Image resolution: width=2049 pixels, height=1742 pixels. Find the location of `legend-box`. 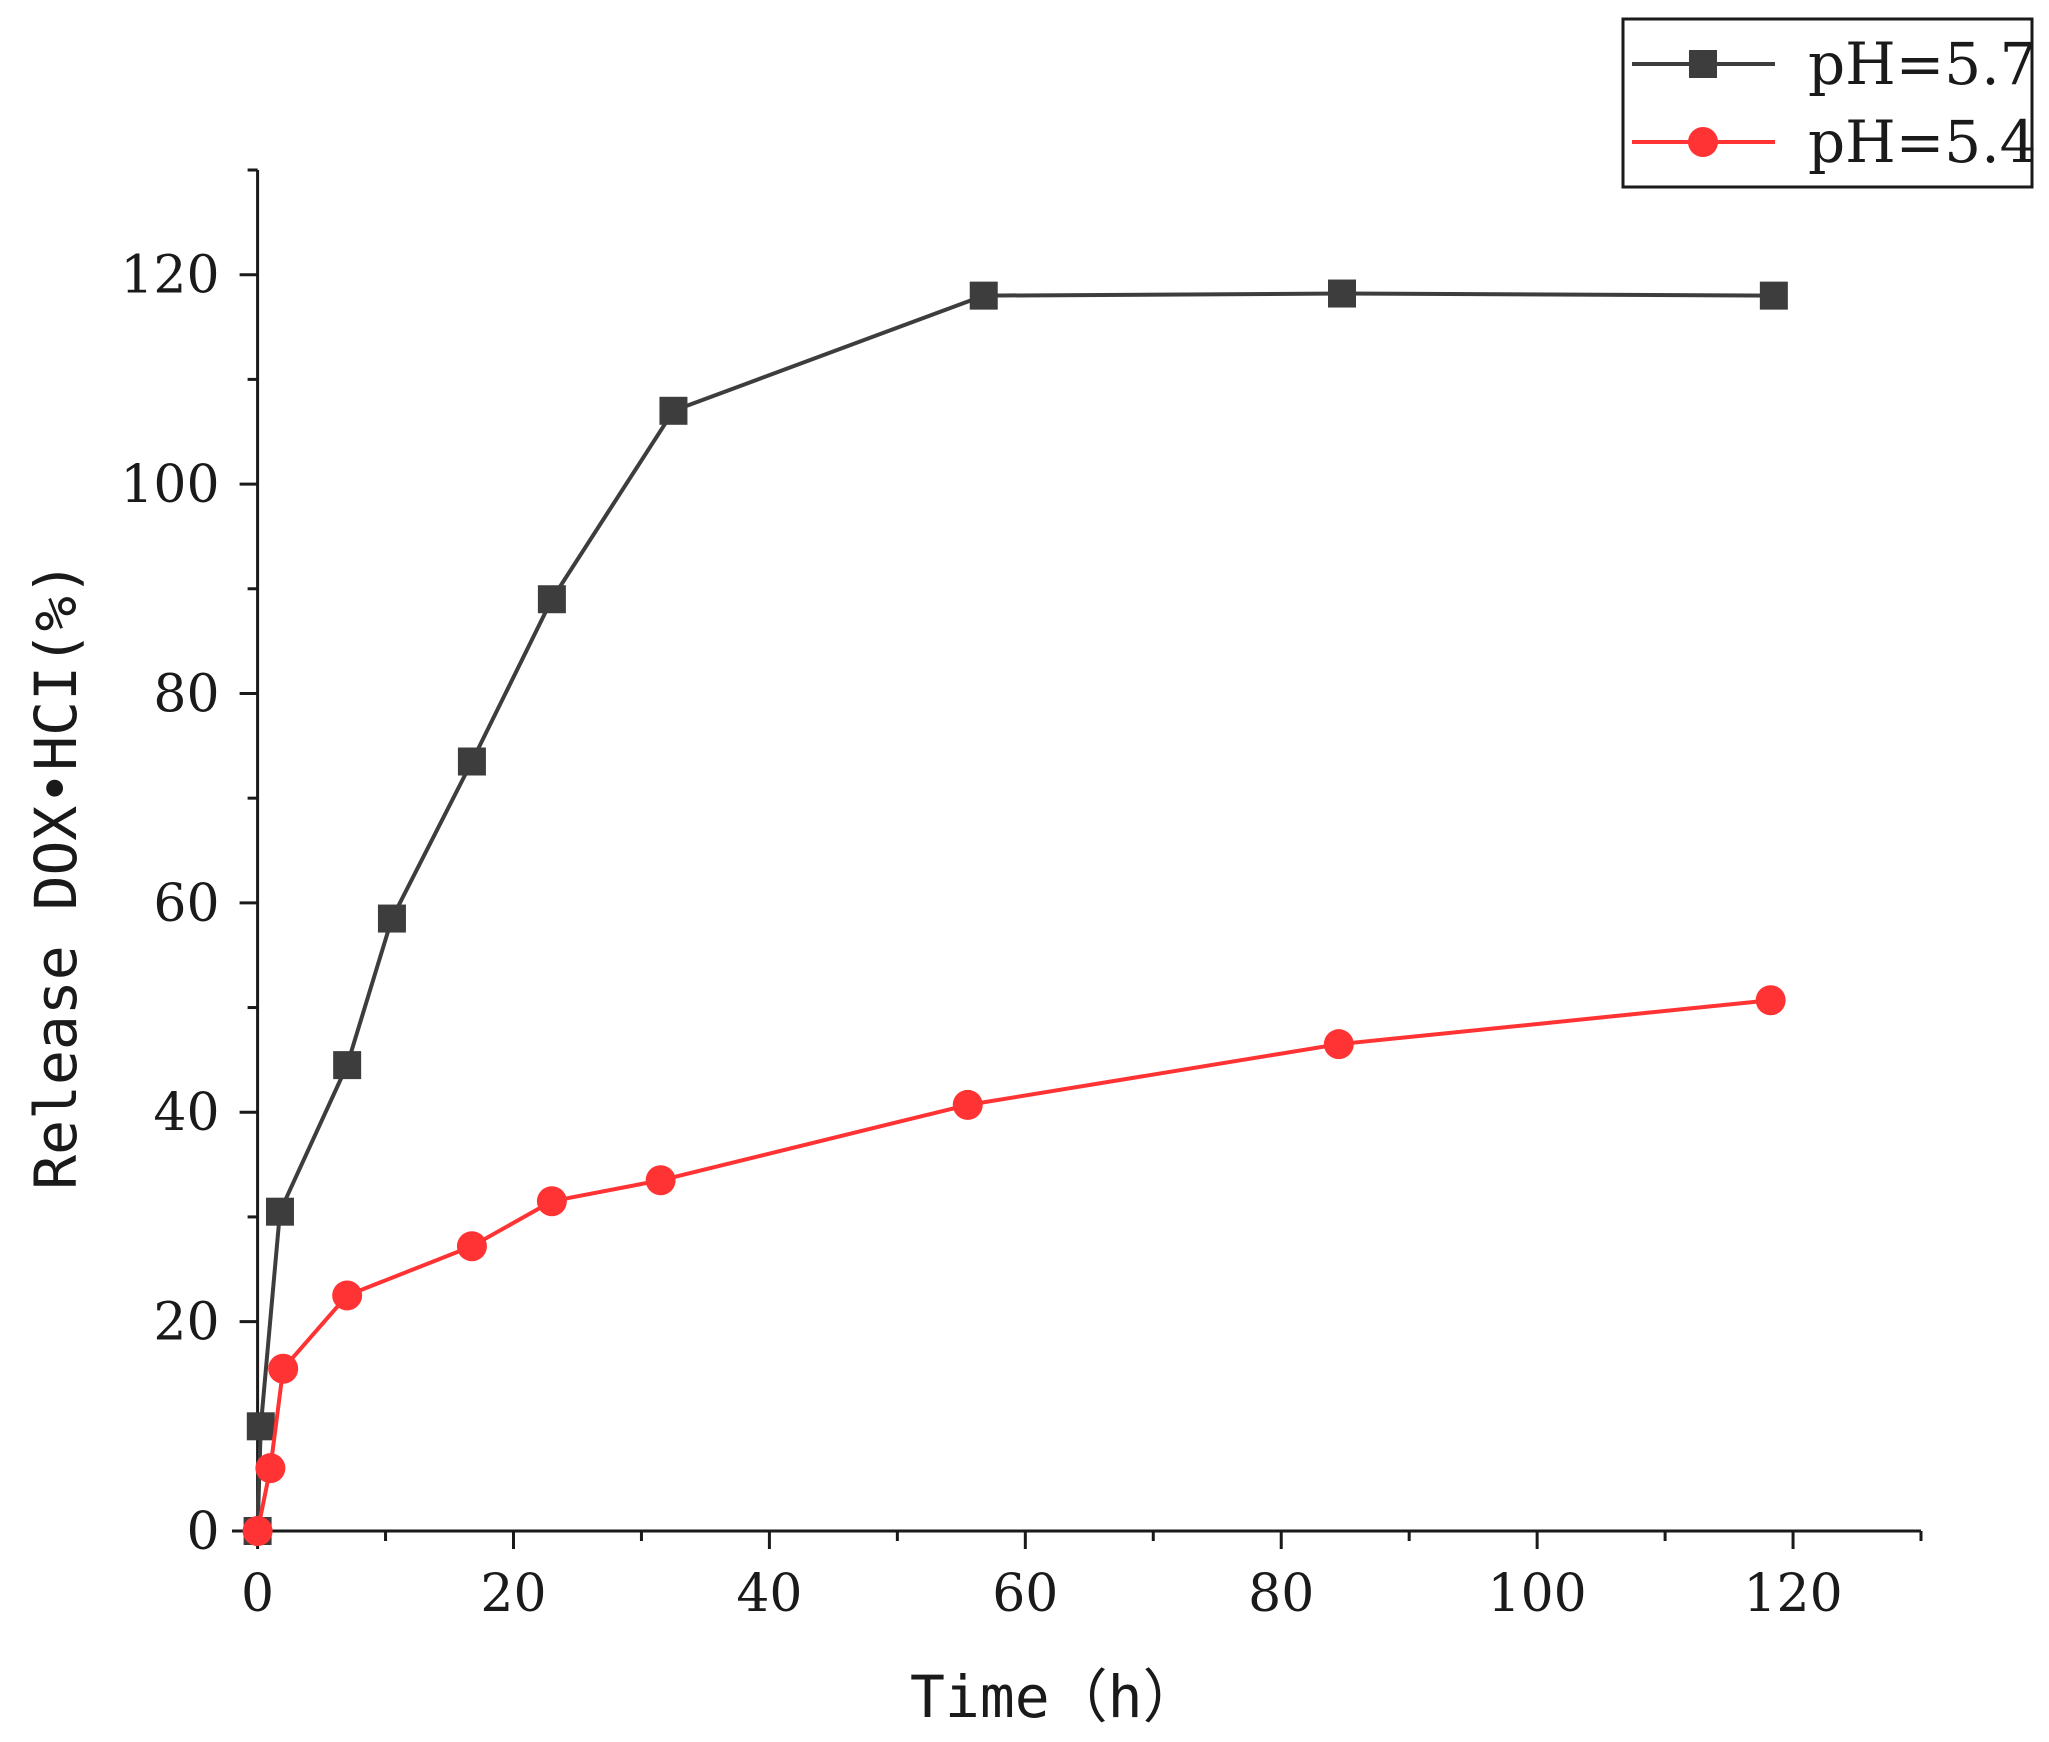

legend-box is located at coordinates (1827, 103).